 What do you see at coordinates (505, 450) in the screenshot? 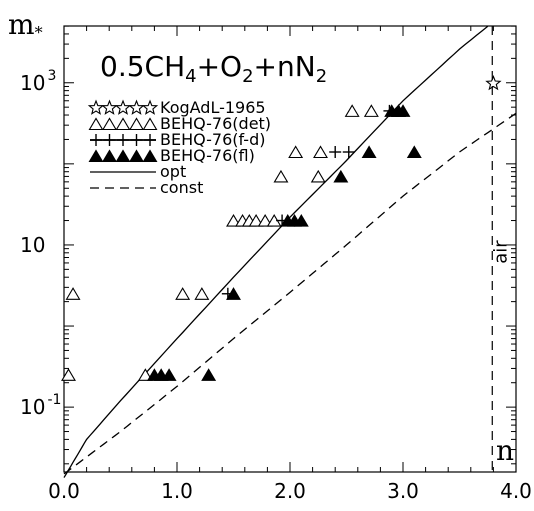
I see `x-axis-label: n` at bounding box center [505, 450].